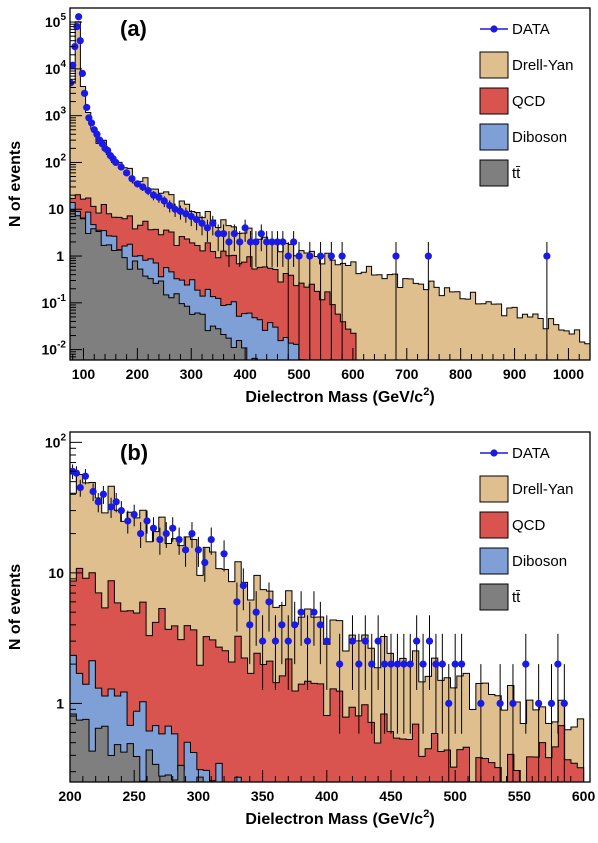 The height and width of the screenshot is (843, 598). Describe the element at coordinates (56, 441) in the screenshot. I see `y-tick-label: 10²` at that location.